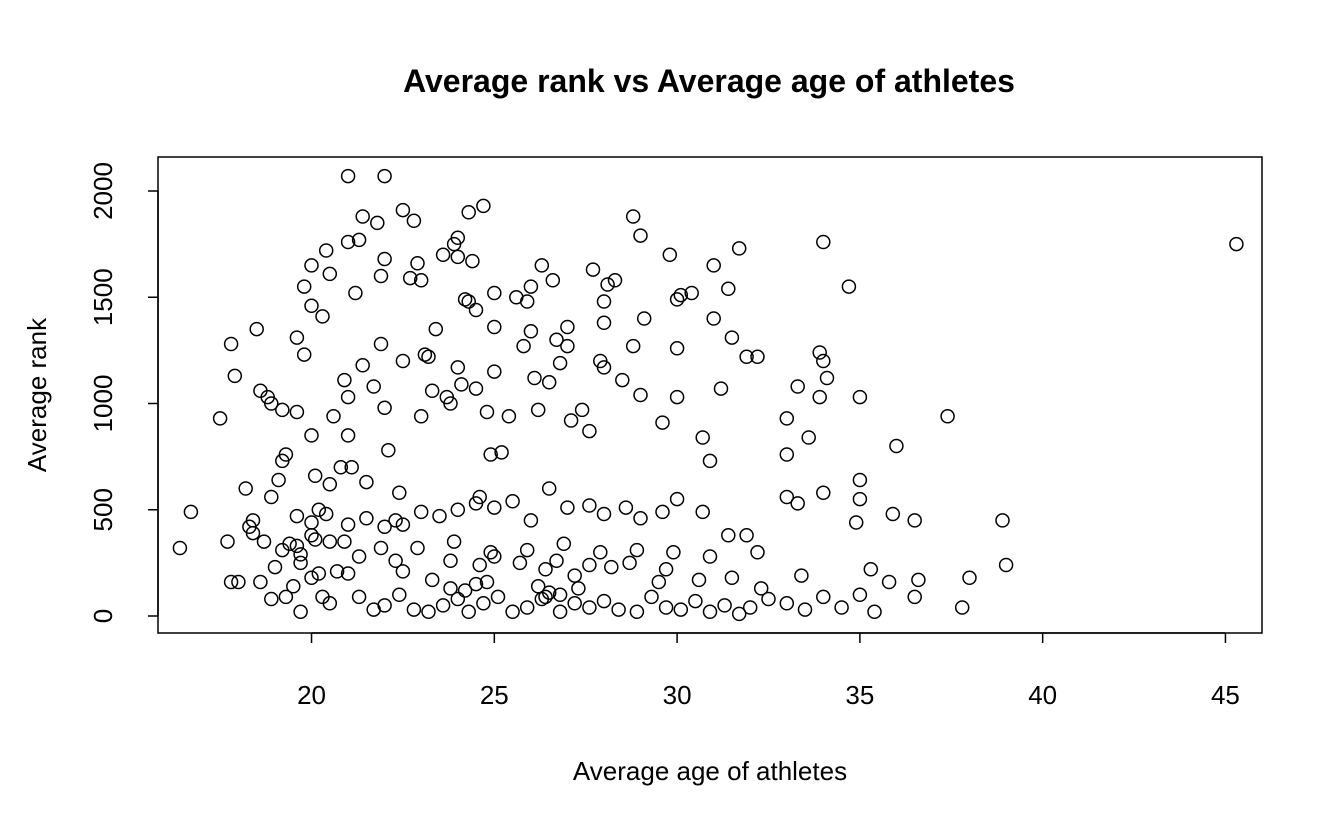 The width and height of the screenshot is (1344, 830). Describe the element at coordinates (1225, 695) in the screenshot. I see `x-tick-label: 45` at that location.